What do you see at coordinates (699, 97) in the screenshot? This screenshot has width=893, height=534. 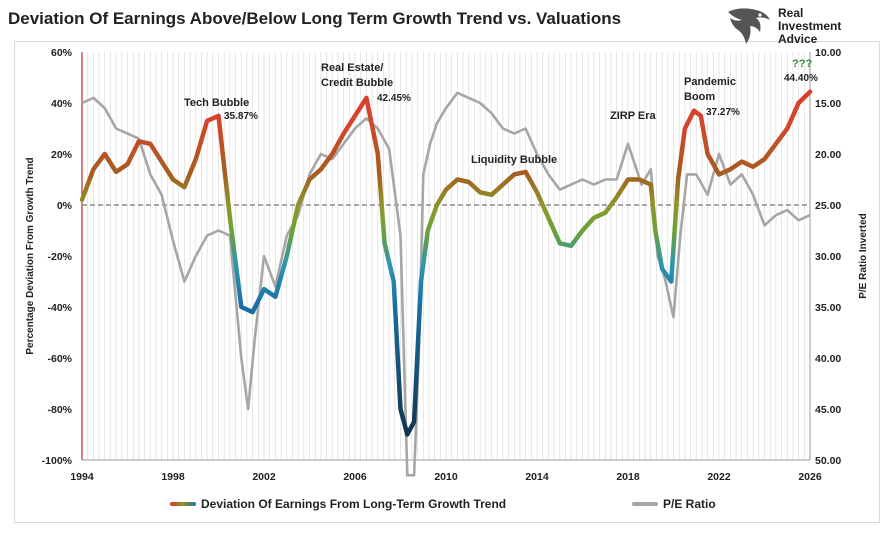 I see `annotation-boom: Boom` at bounding box center [699, 97].